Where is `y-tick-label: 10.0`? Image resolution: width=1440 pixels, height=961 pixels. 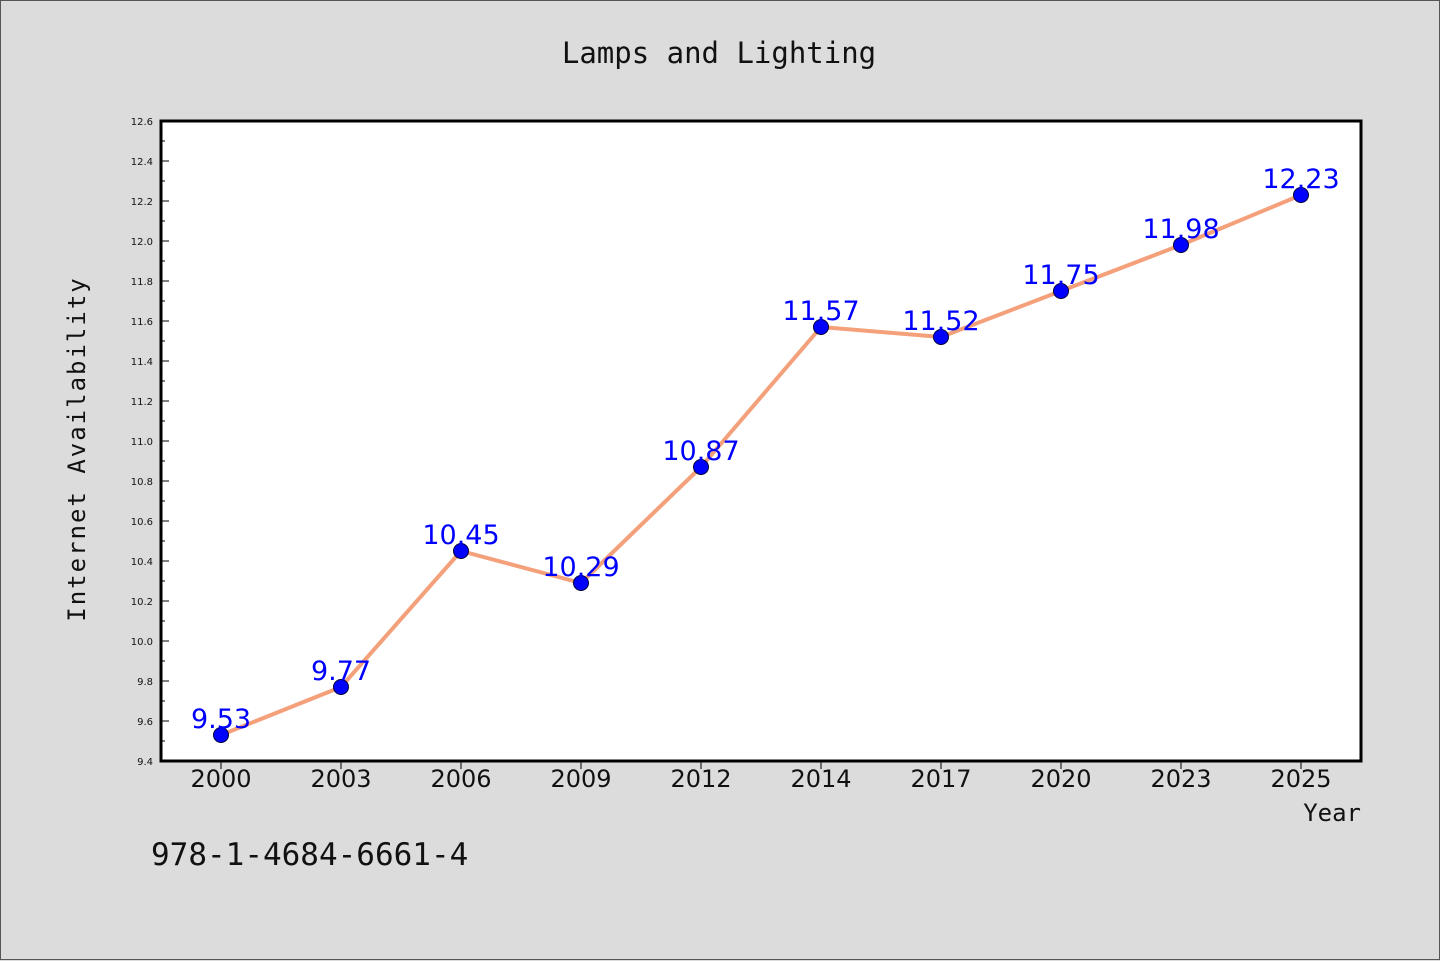
y-tick-label: 10.0 is located at coordinates (142, 642).